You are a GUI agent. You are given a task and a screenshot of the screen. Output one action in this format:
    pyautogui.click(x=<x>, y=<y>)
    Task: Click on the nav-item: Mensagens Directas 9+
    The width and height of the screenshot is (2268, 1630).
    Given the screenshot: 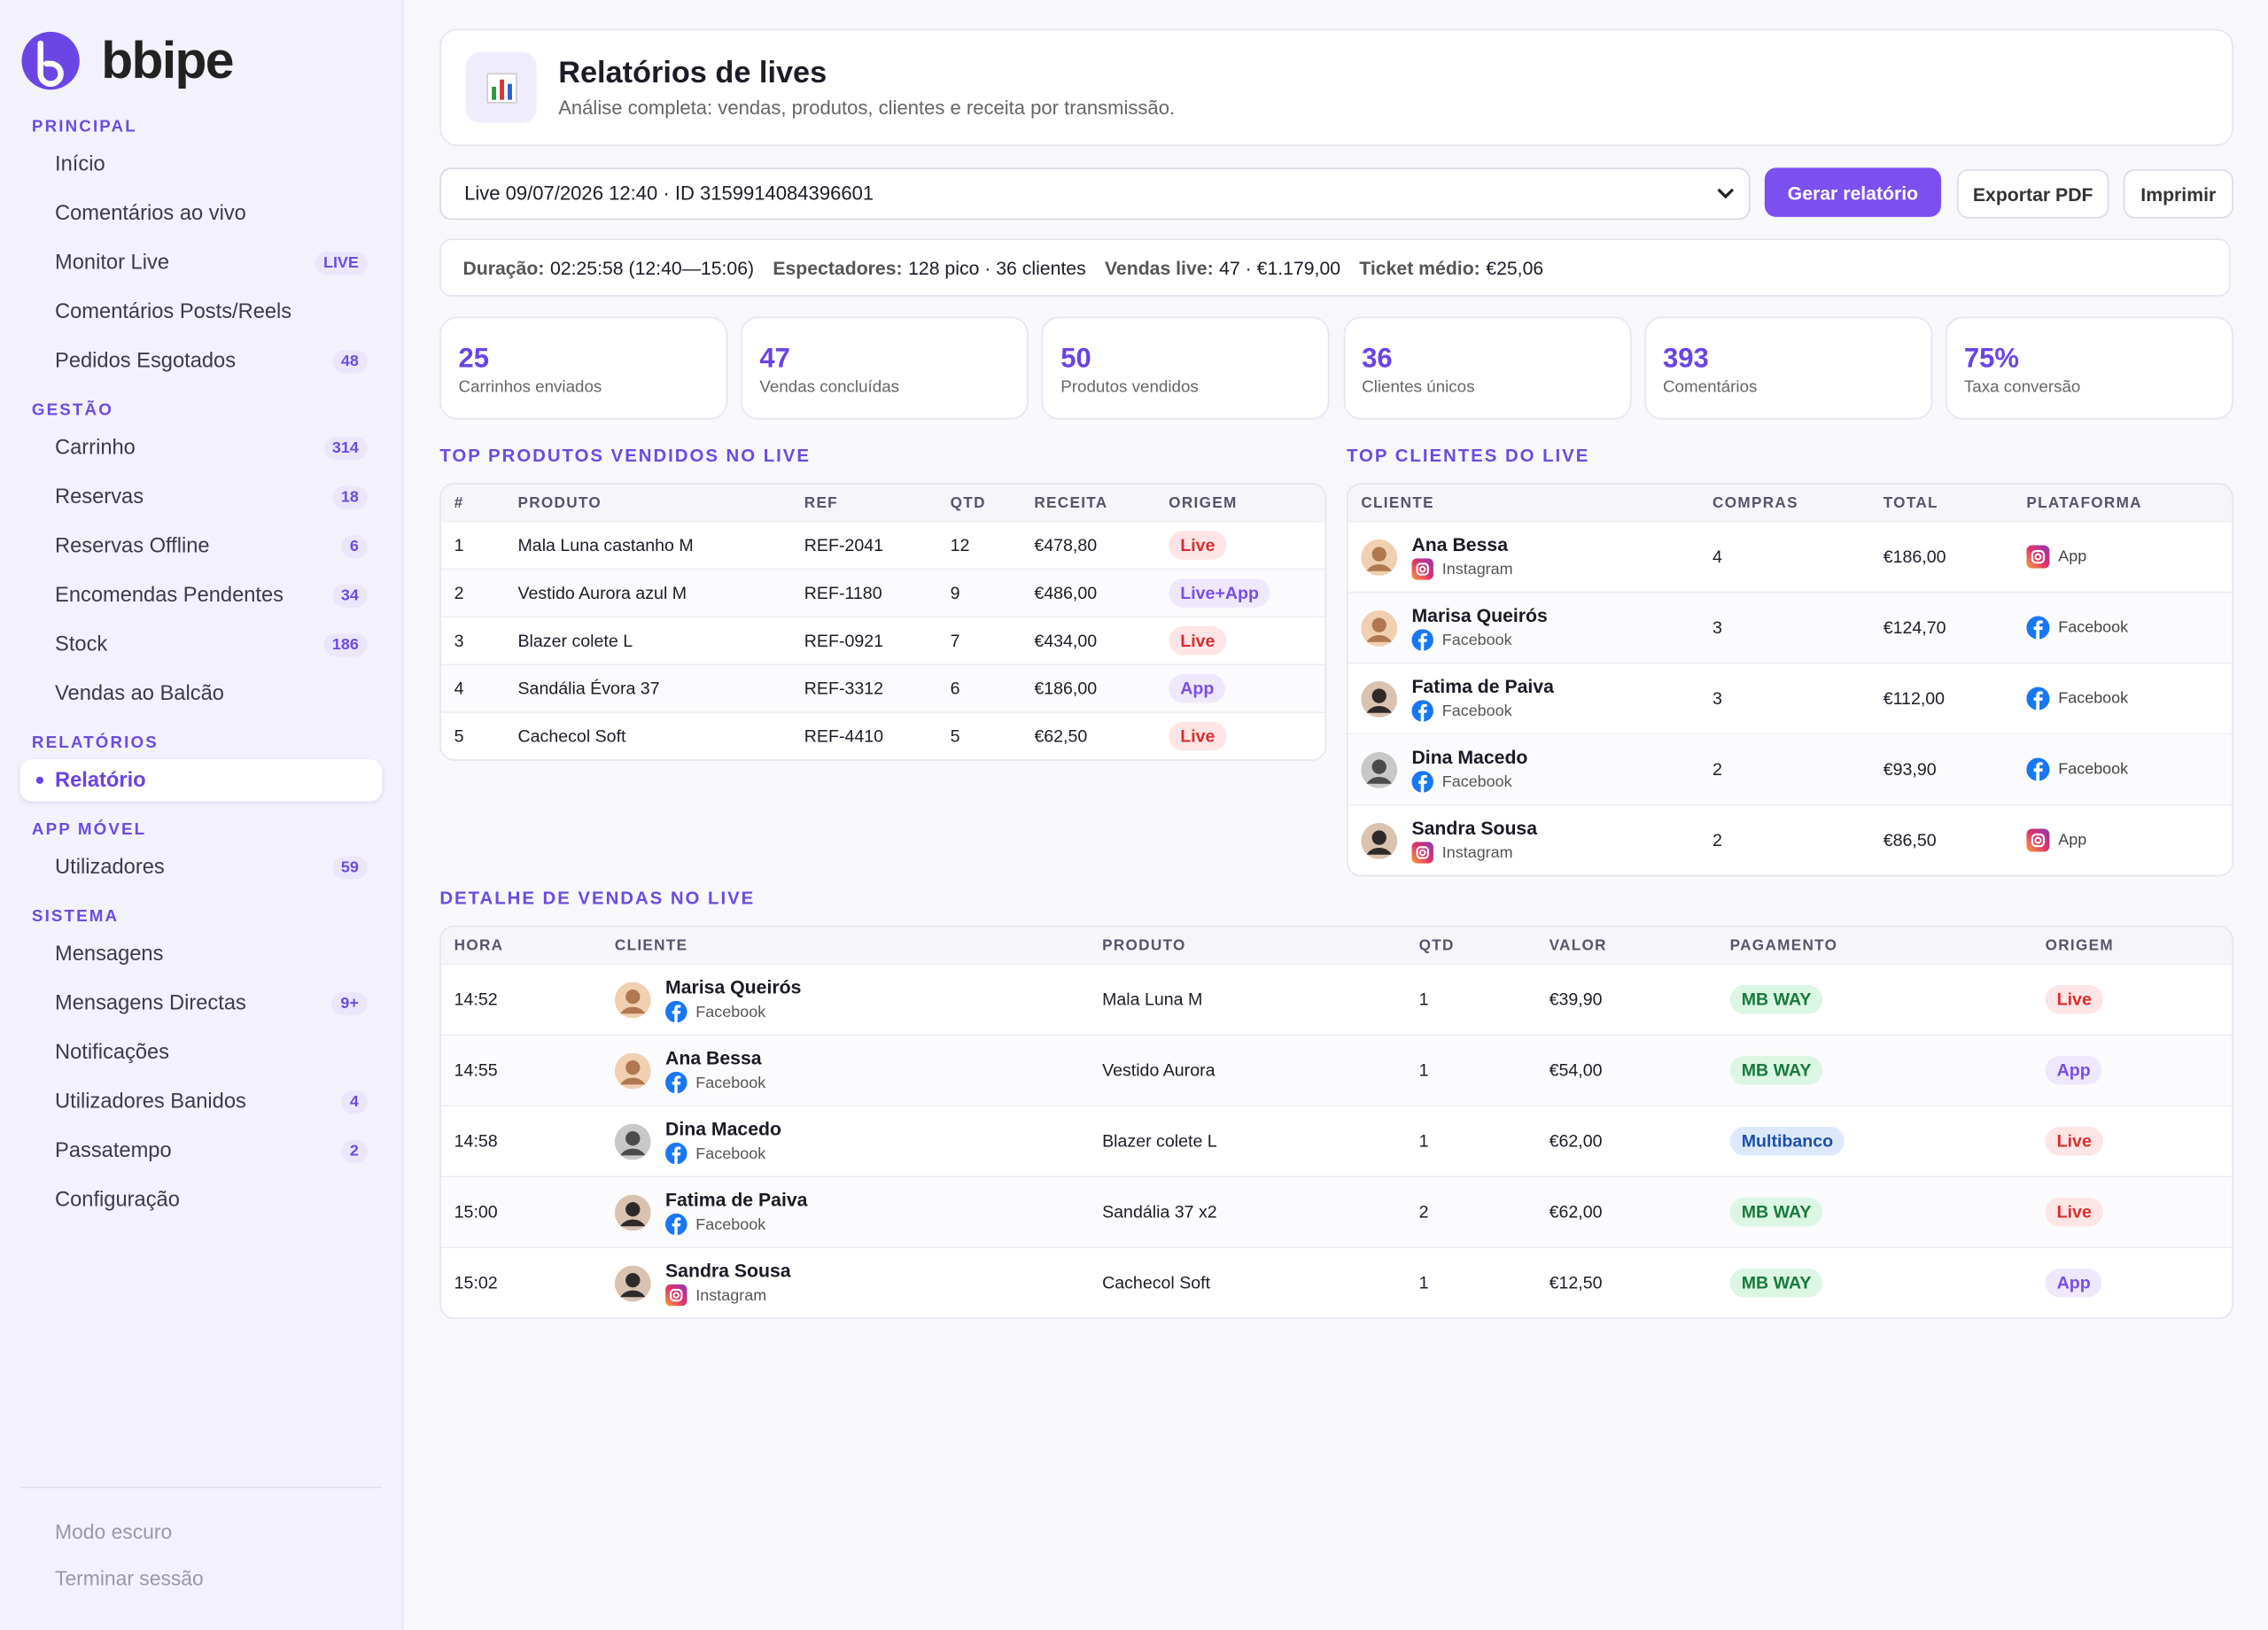 What is the action you would take?
    pyautogui.click(x=201, y=1003)
    